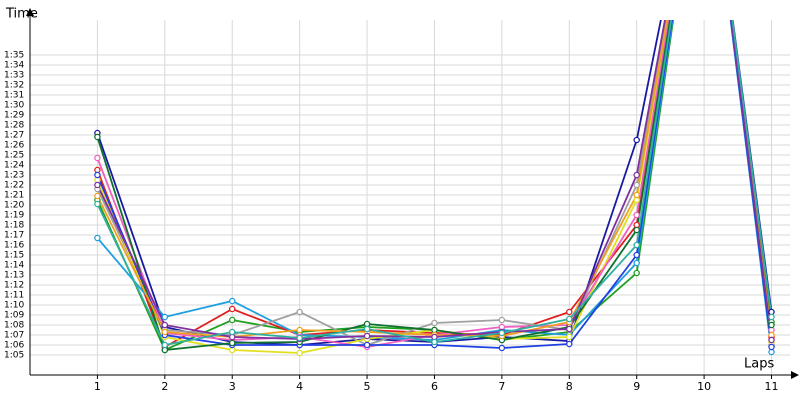 The image size is (800, 400). What do you see at coordinates (704, 386) in the screenshot?
I see `x-tick-label: 10` at bounding box center [704, 386].